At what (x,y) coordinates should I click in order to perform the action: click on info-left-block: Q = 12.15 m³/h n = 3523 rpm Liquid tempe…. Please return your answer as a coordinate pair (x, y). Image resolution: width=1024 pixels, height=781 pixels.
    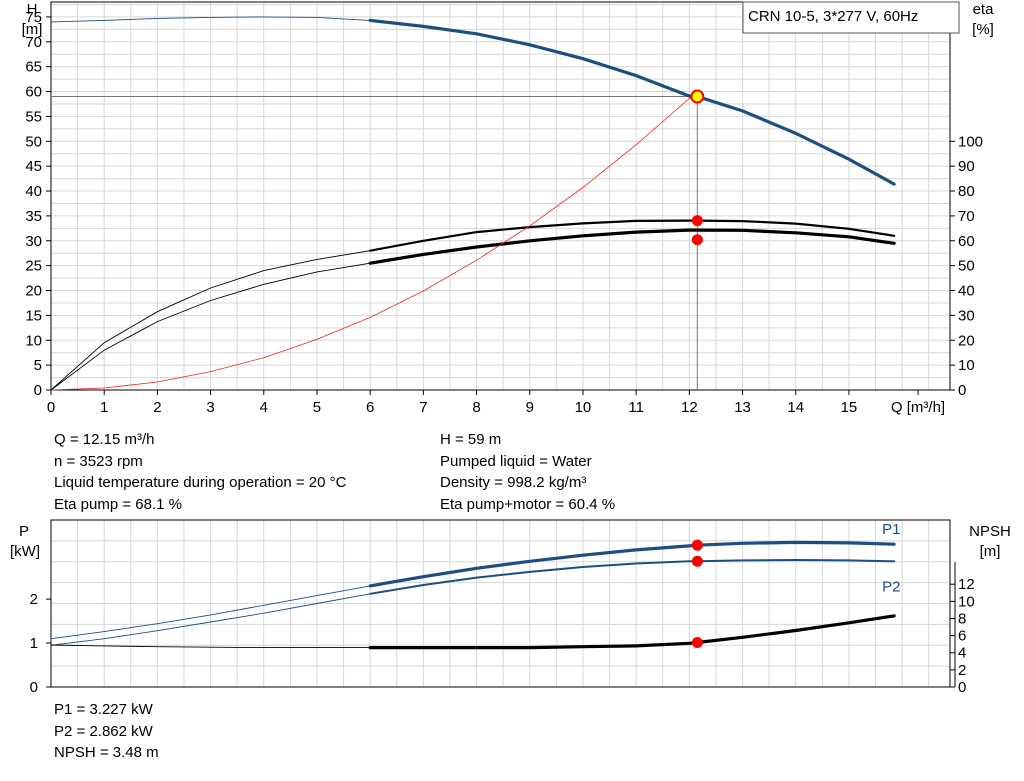
    Looking at the image, I should click on (200, 472).